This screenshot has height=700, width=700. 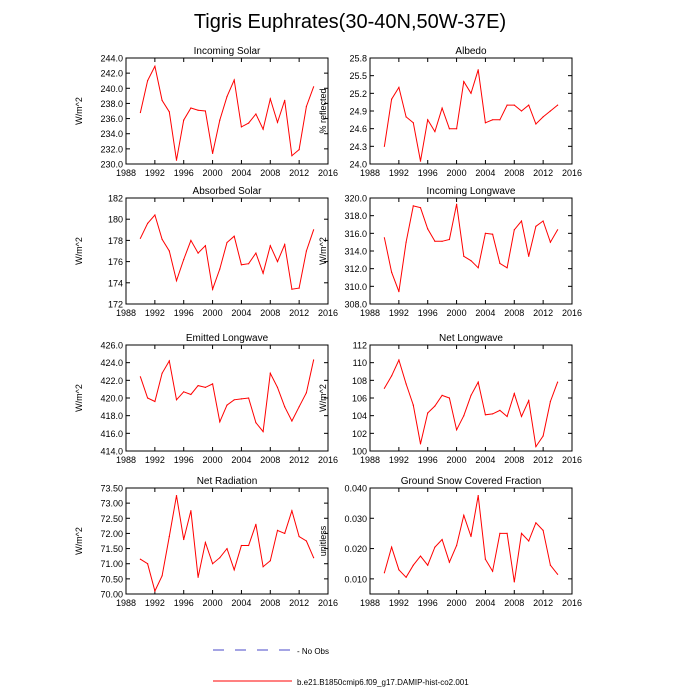 I want to click on y-tick-label: 73.00, so click(x=111, y=504).